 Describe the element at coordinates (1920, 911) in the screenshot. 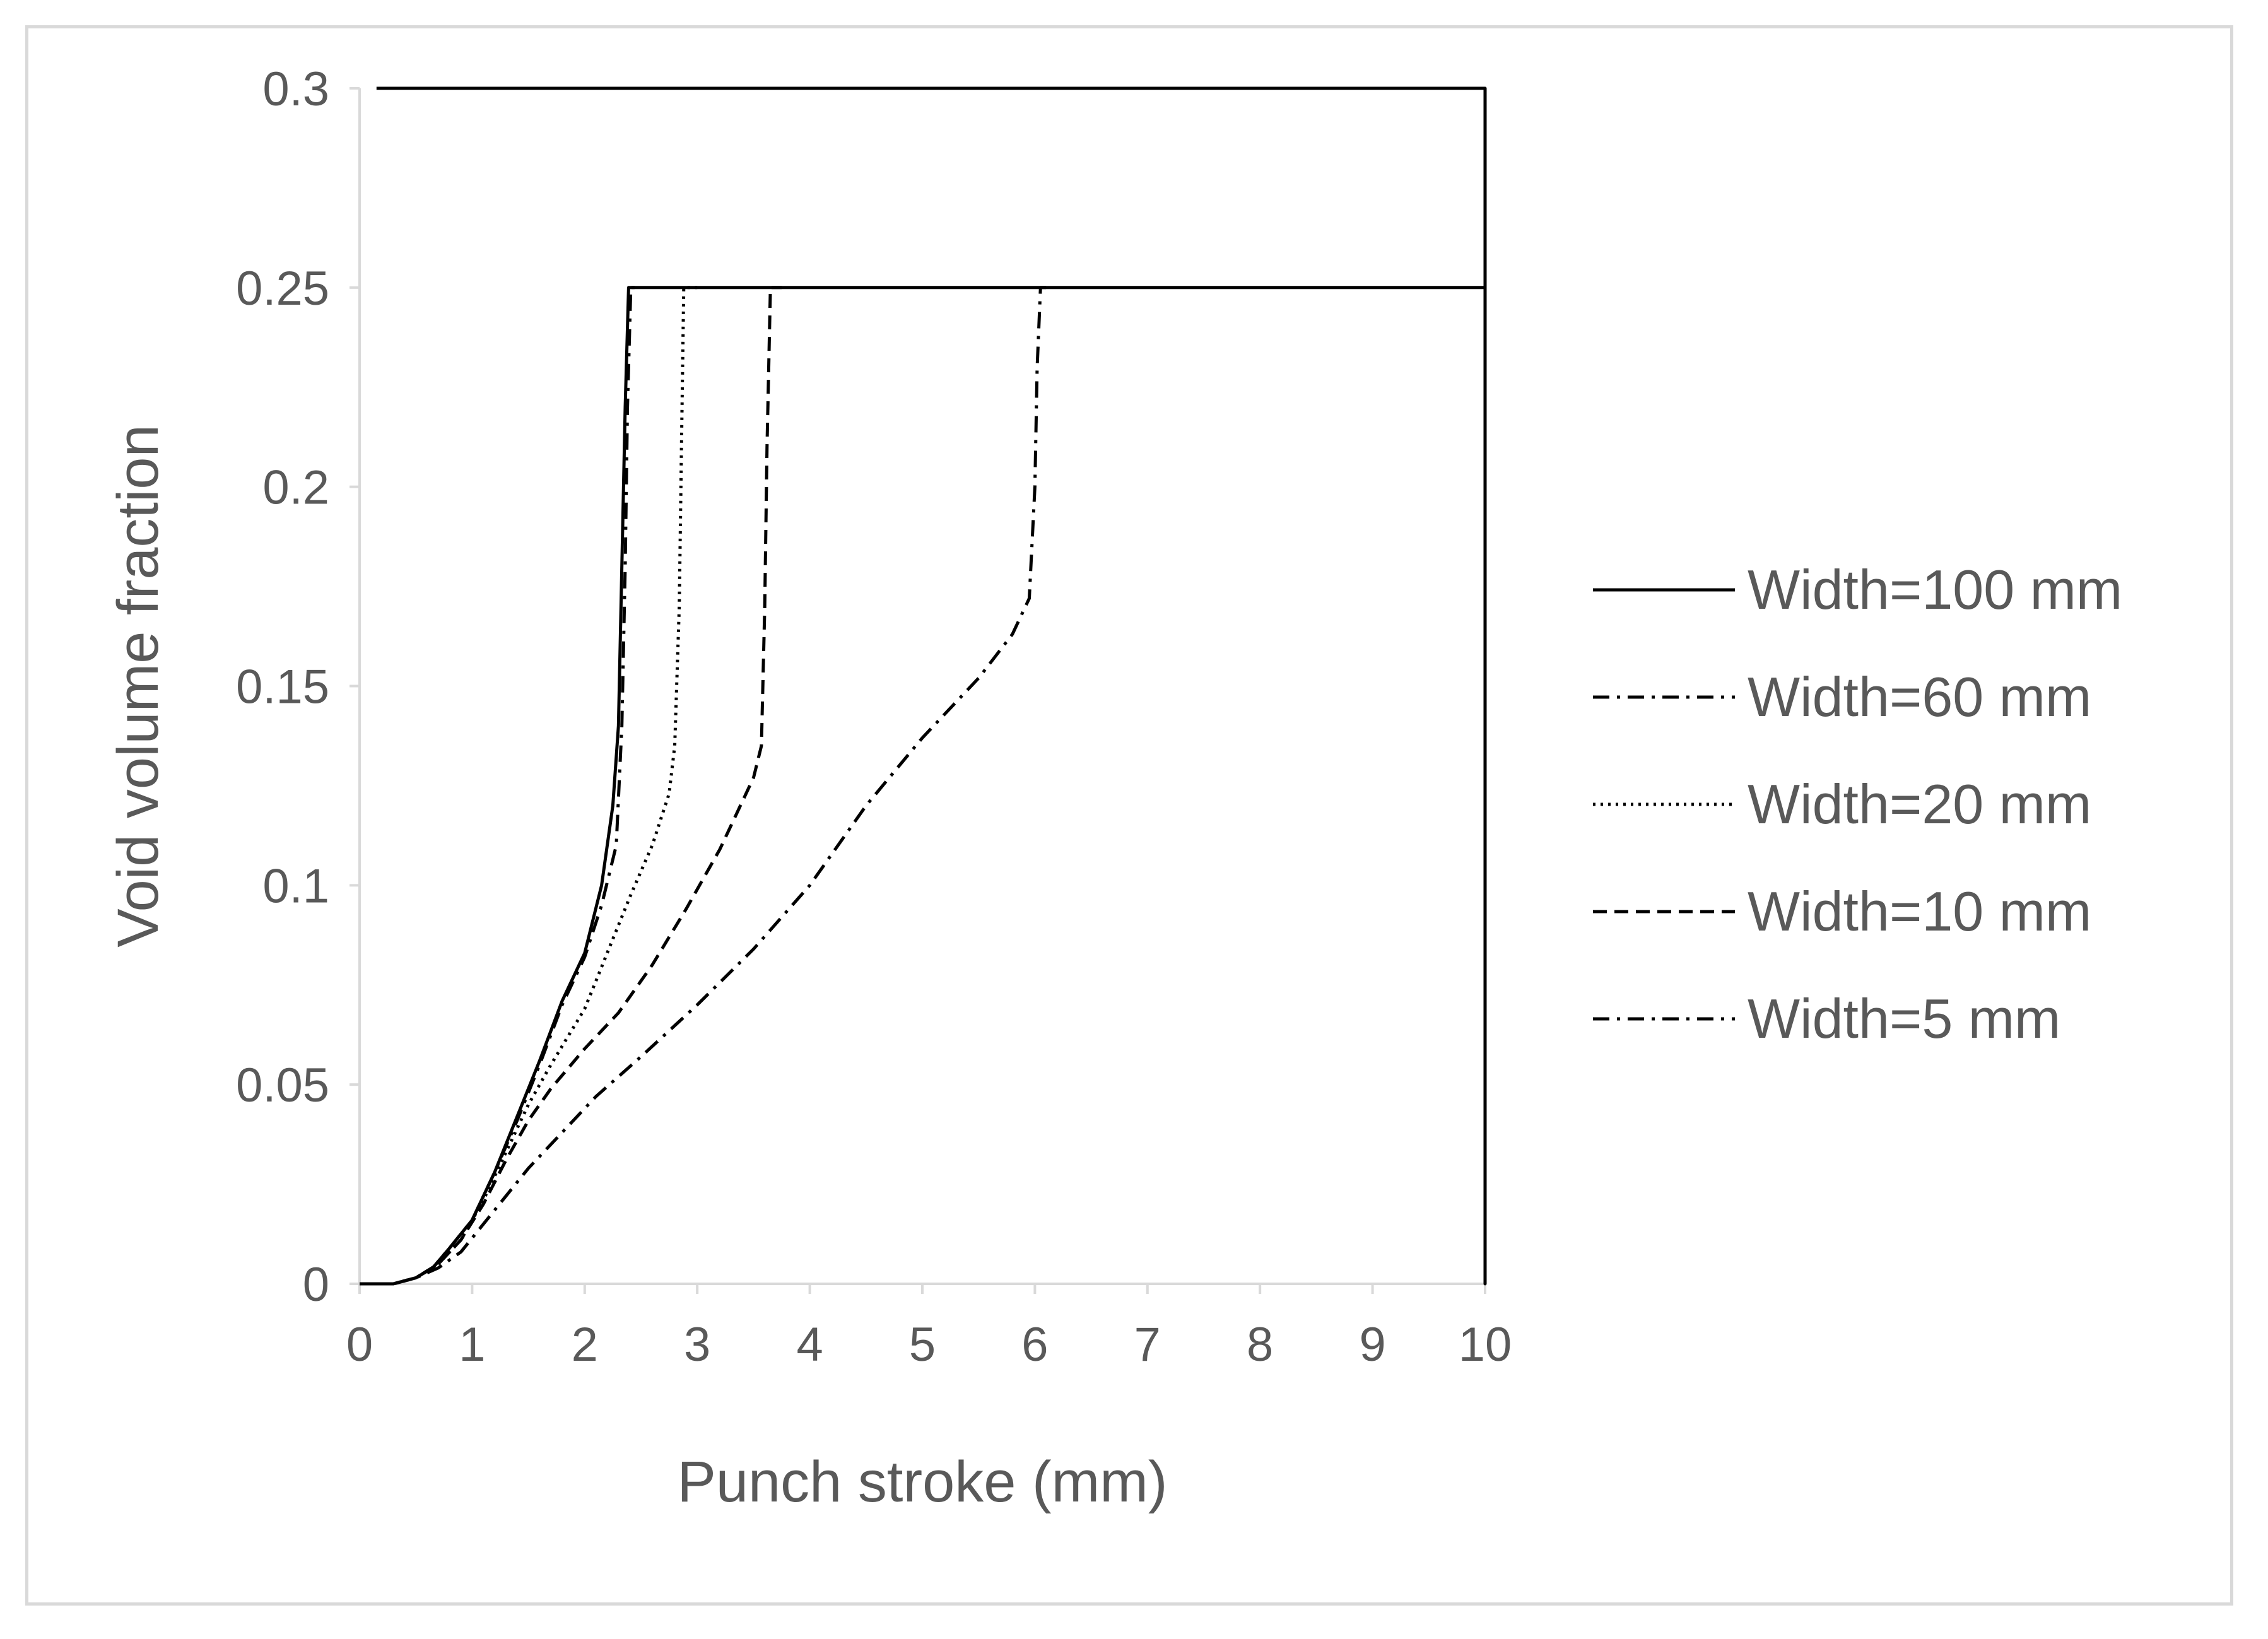

I see `legend-label: Width=10 mm` at that location.